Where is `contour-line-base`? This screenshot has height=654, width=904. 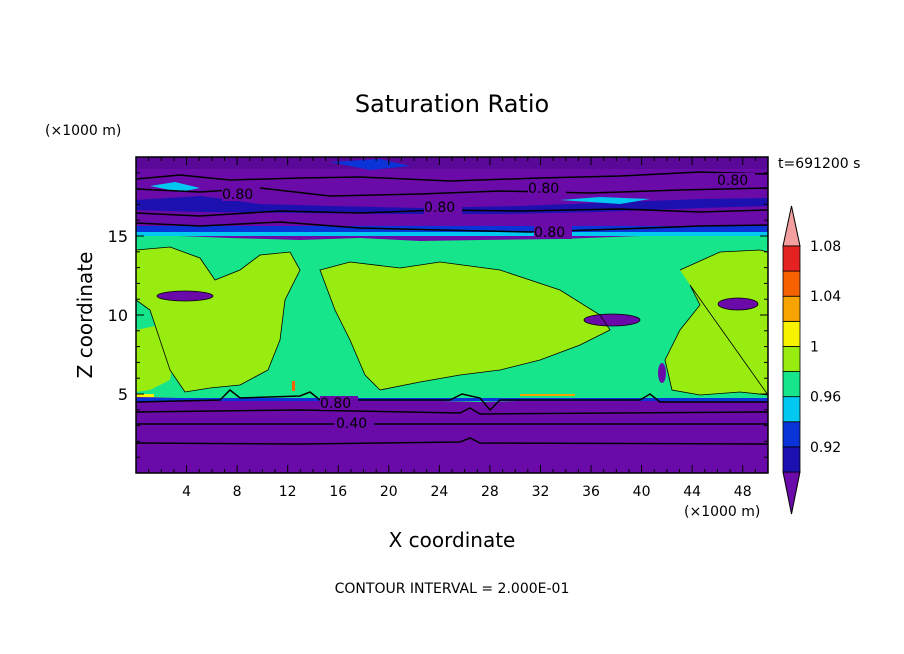 contour-line-base is located at coordinates (452, 400).